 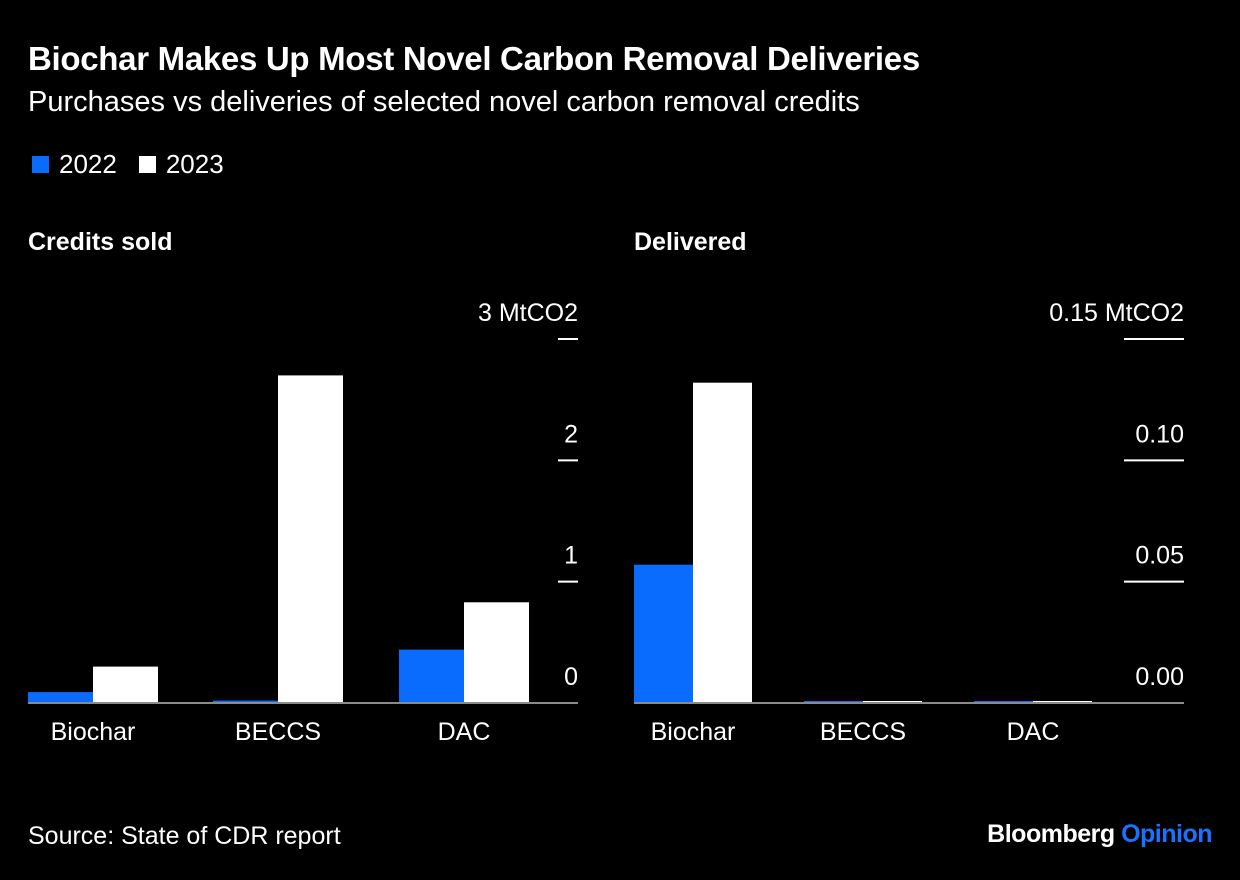 What do you see at coordinates (147, 164) in the screenshot?
I see `legend-swatch-2023` at bounding box center [147, 164].